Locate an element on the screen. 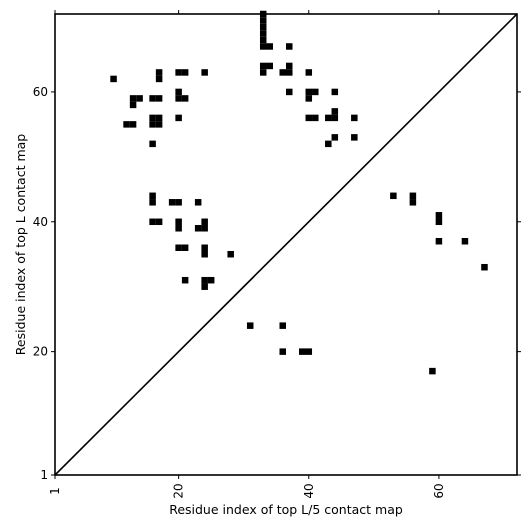  y-tick-label: 60 is located at coordinates (40, 92).